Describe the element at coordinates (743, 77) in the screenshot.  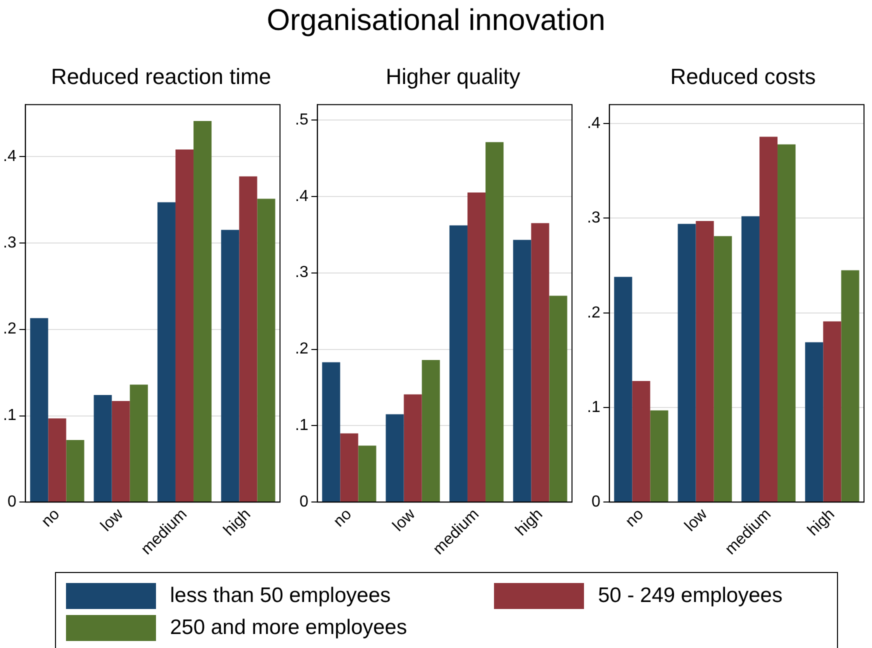
I see `chart-title: Reduced costs` at that location.